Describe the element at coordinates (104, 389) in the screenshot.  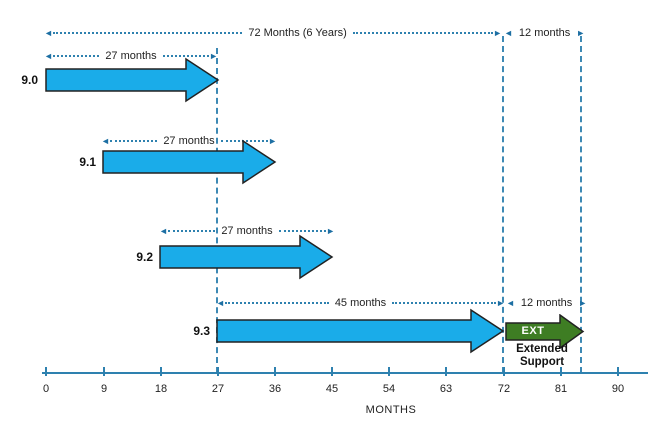
I see `axis-tick-label: 9` at that location.